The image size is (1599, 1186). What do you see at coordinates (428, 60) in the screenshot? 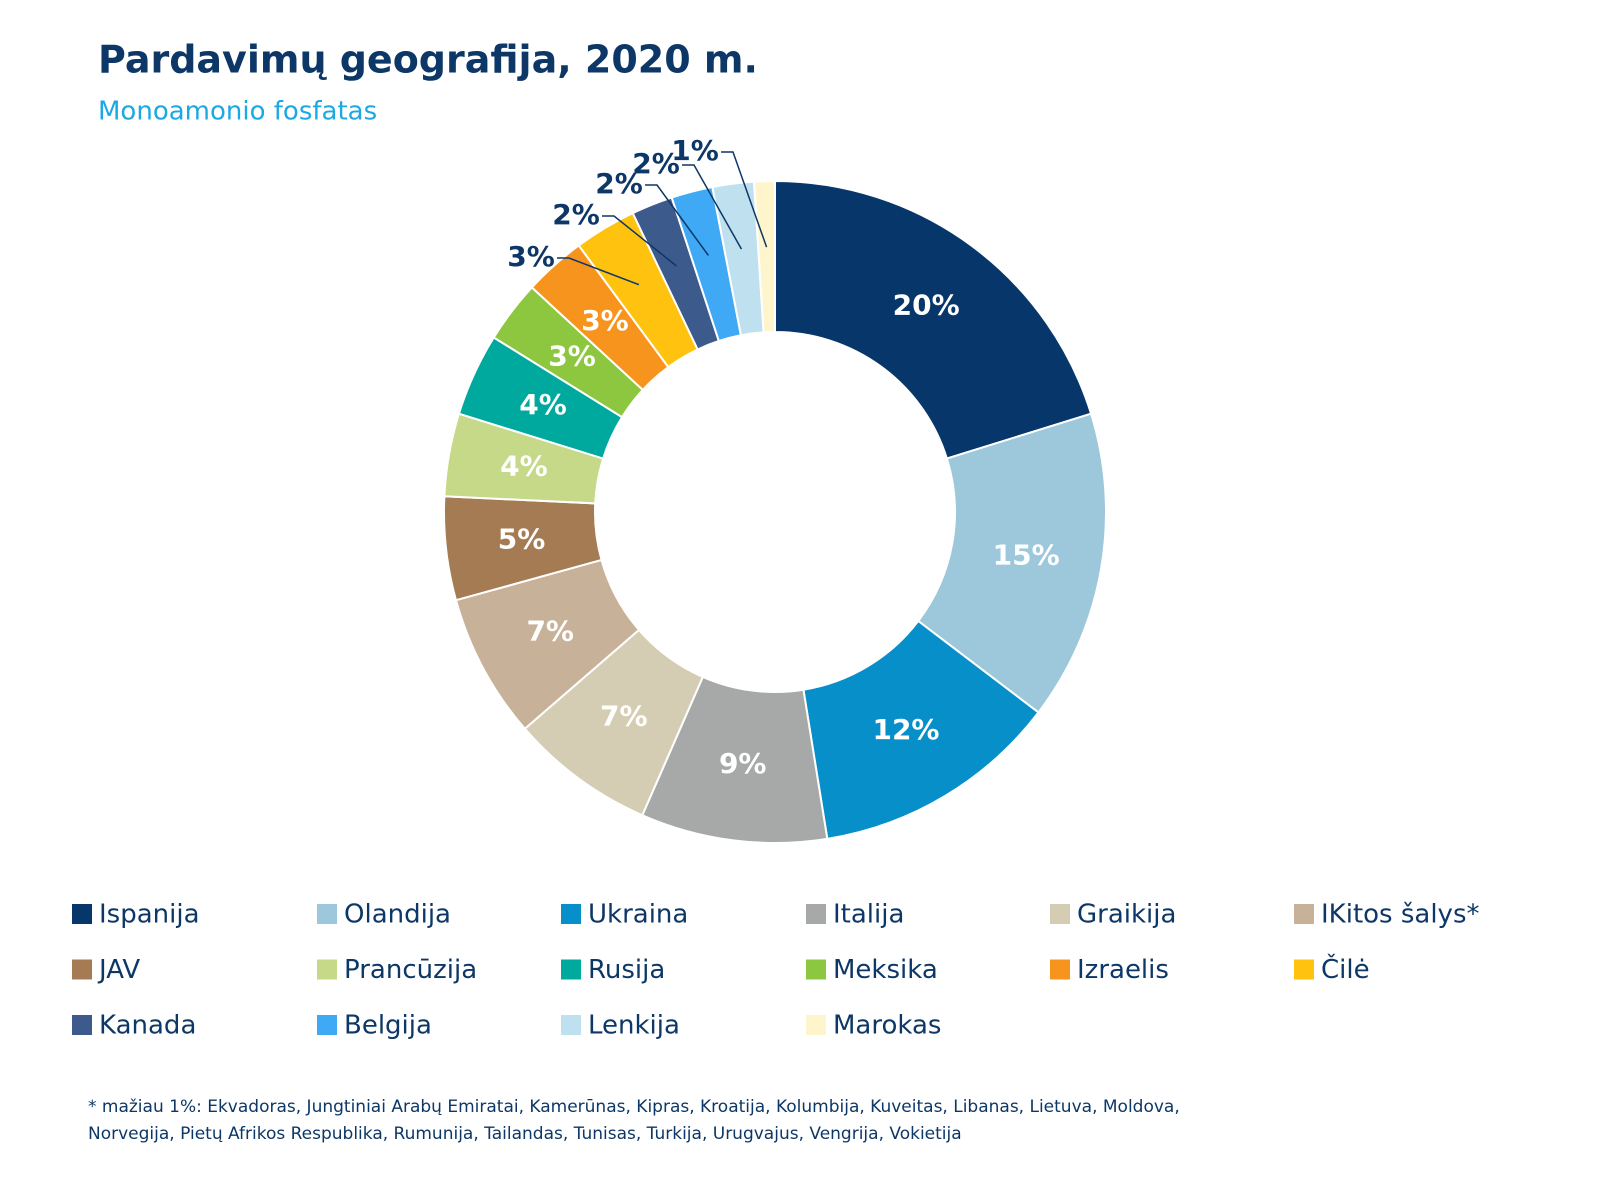
I see `chart-title: Pardavimų geografija, 2020 m.` at bounding box center [428, 60].